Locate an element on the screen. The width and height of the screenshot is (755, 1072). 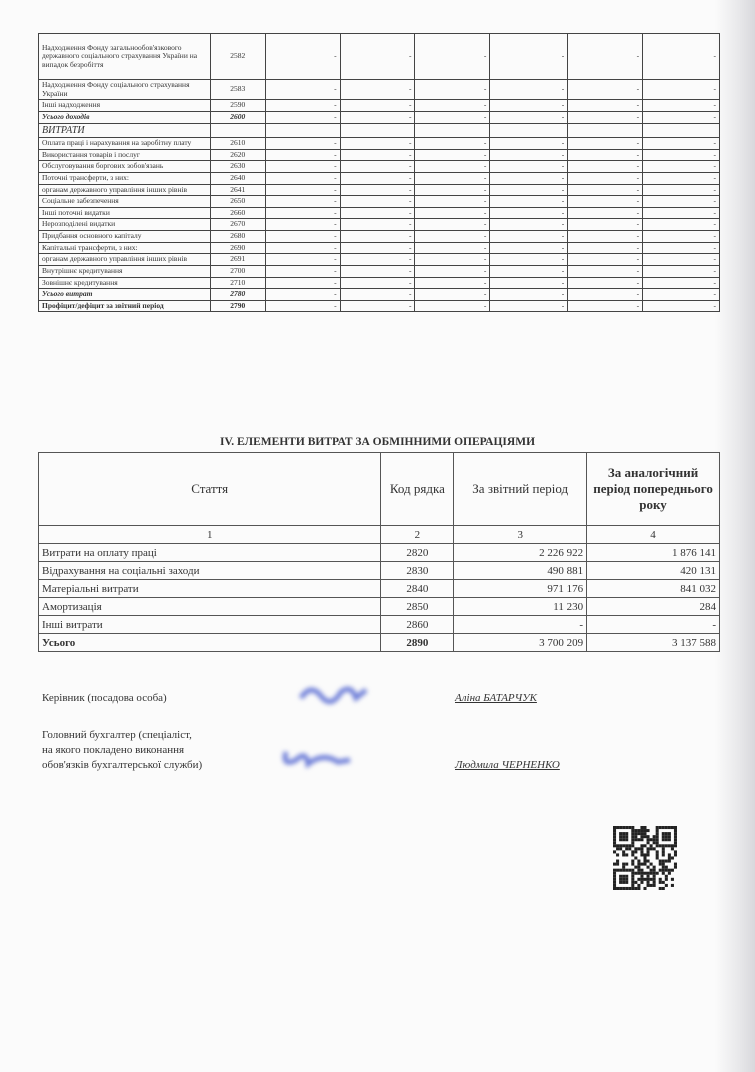
row-label: Матеріальні витрати is located at coordinates (209, 588).